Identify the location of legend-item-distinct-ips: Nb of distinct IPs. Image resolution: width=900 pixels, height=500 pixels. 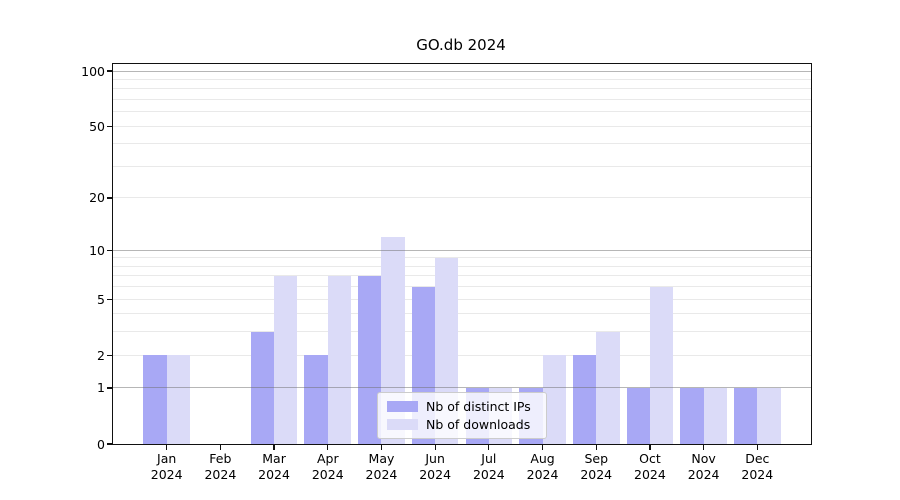
(462, 406).